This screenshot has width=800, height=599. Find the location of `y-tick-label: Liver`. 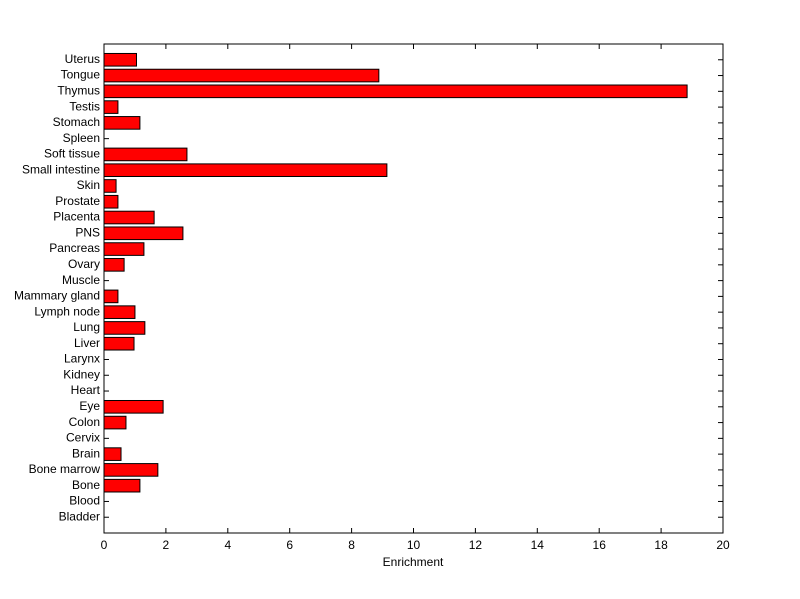

y-tick-label: Liver is located at coordinates (87, 343).